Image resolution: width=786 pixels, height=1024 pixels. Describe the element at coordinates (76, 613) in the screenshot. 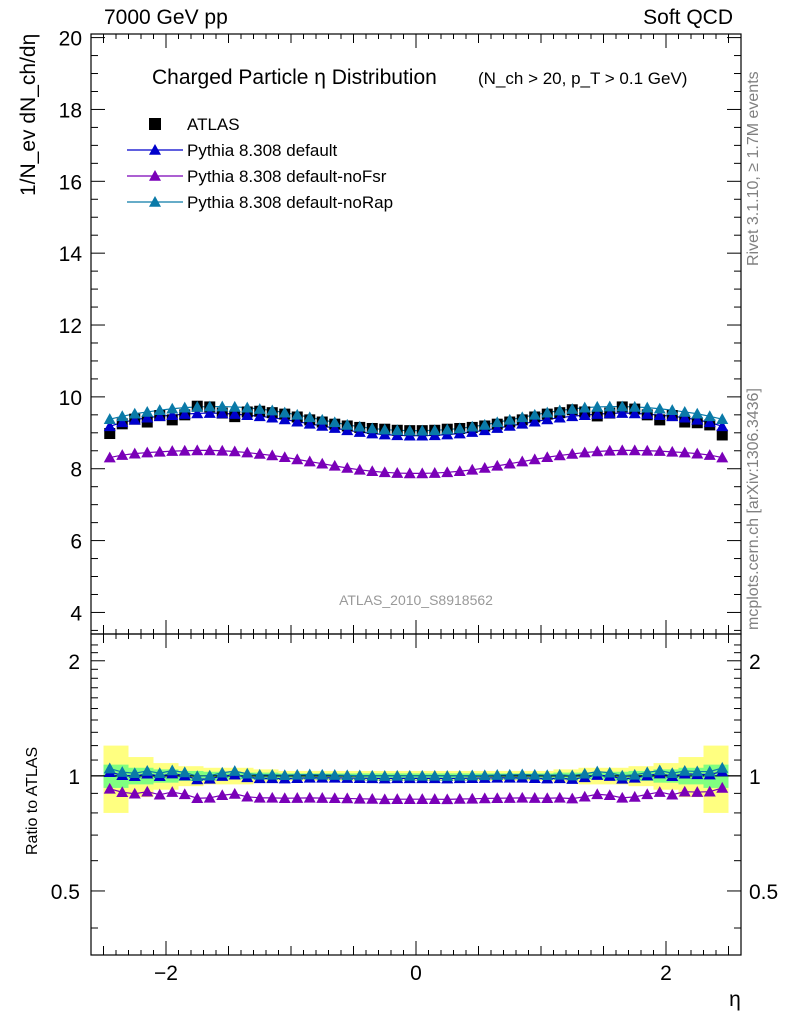

I see `y-tick-label: 4` at that location.